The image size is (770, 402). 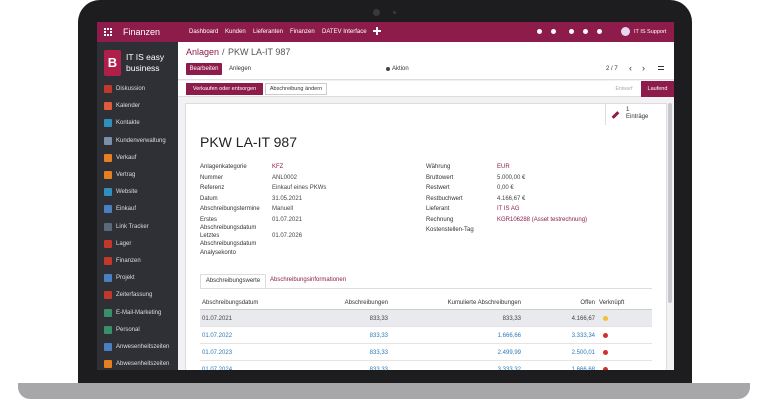 What do you see at coordinates (143, 364) in the screenshot?
I see `sidebar-item: Abwesenheitszeiten` at bounding box center [143, 364].